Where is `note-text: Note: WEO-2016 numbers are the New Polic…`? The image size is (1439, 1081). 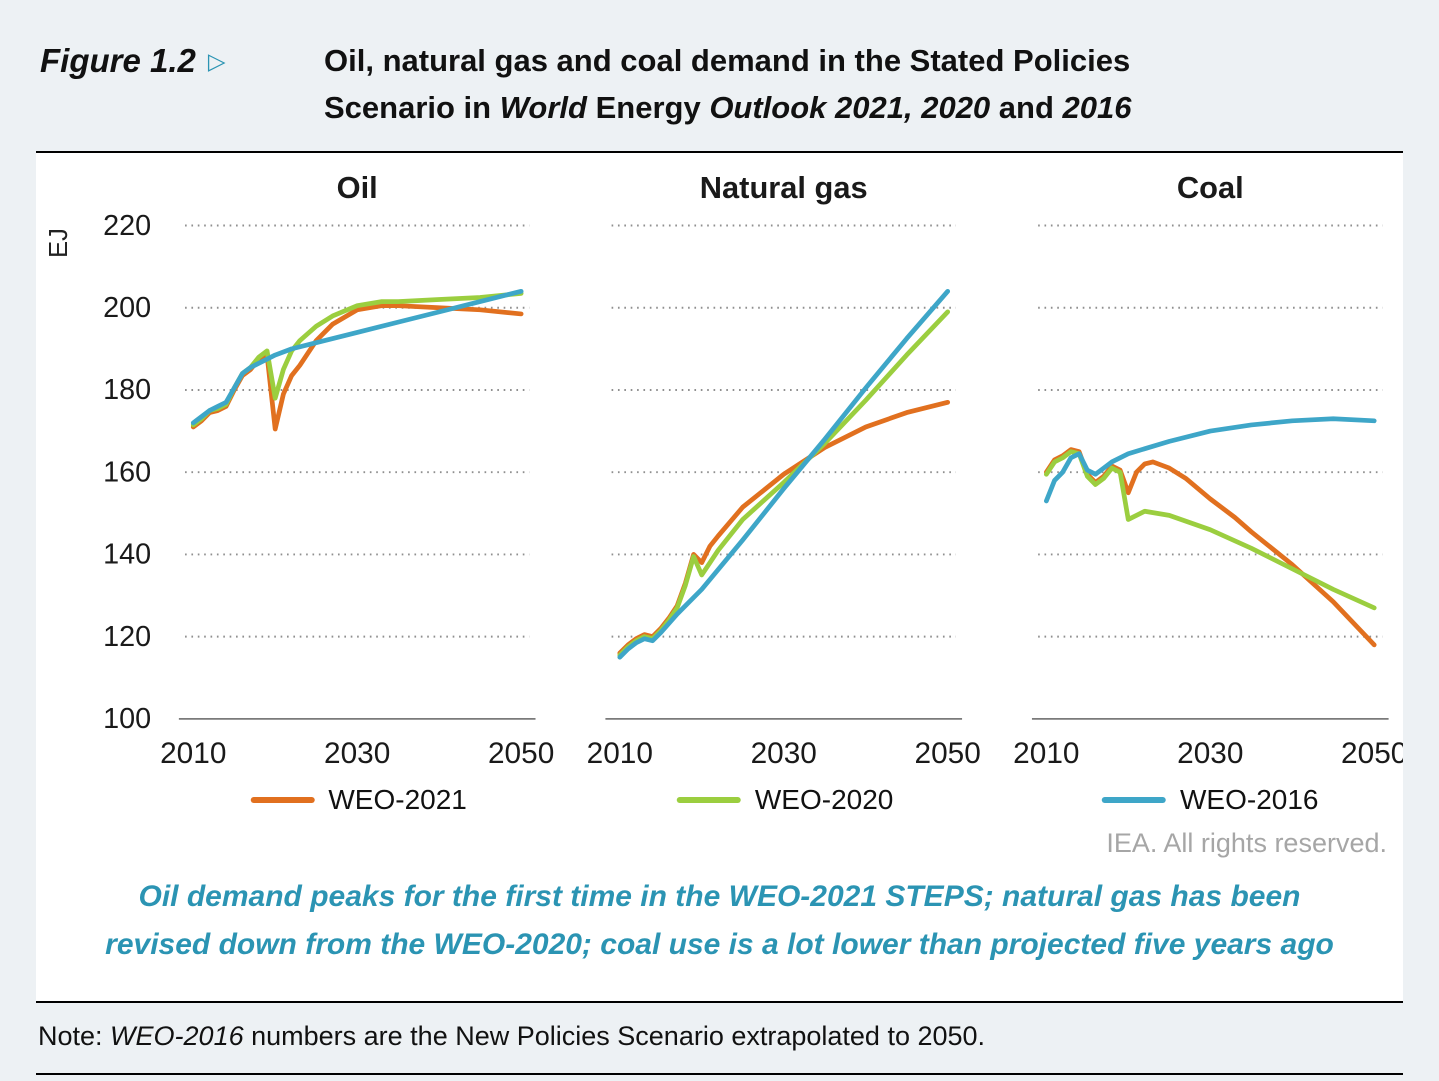
note-text: Note: WEO-2016 numbers are the New Polic… is located at coordinates (719, 1036).